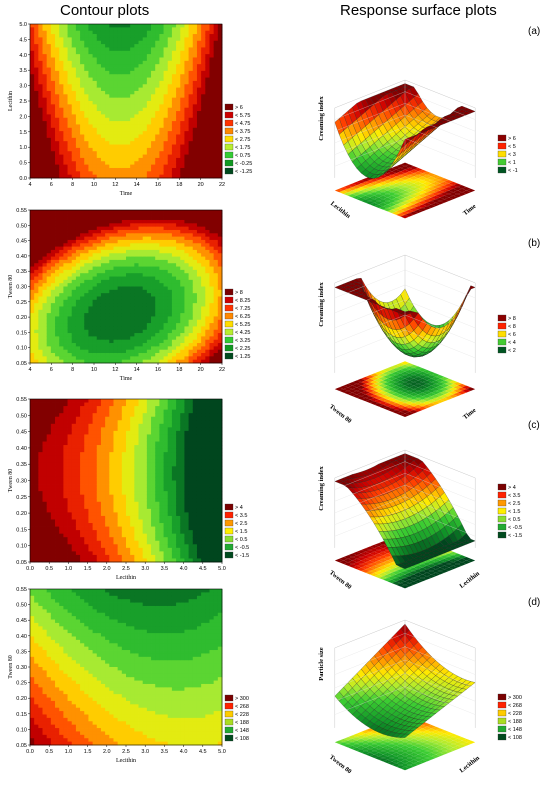  Describe the element at coordinates (229, 107) in the screenshot. I see `legend-swatch` at that location.